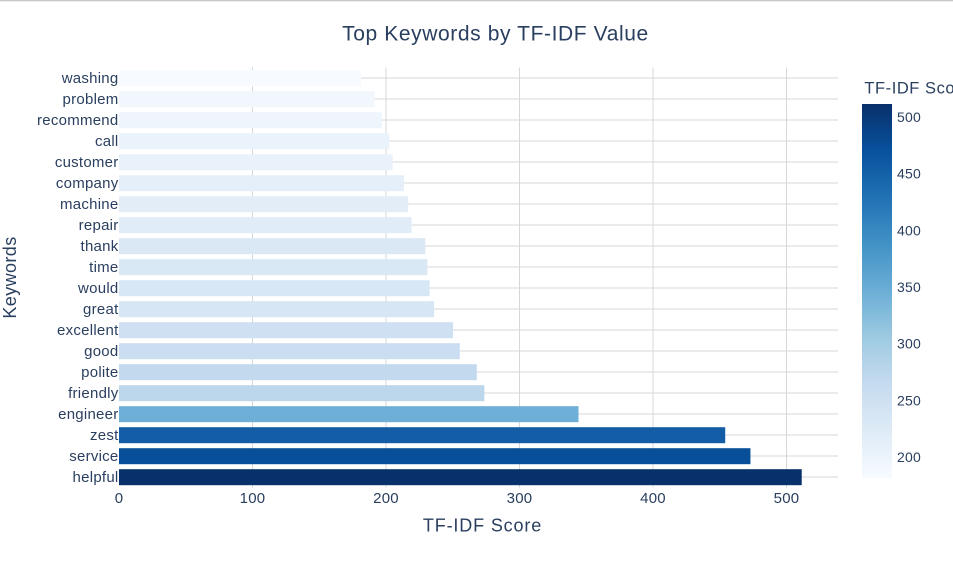  Describe the element at coordinates (909, 287) in the screenshot. I see `svg-text: 350` at that location.